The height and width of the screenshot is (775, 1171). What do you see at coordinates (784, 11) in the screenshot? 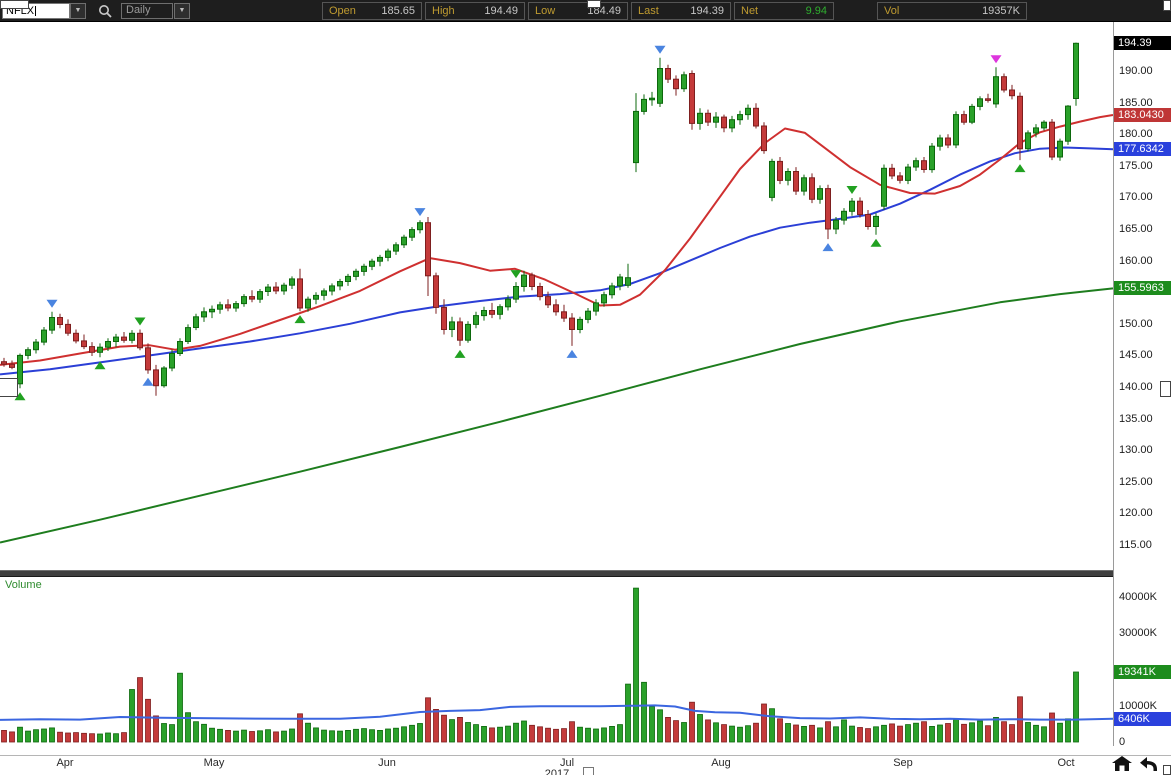
I see `quote-field-net: Net 9.94` at bounding box center [784, 11].